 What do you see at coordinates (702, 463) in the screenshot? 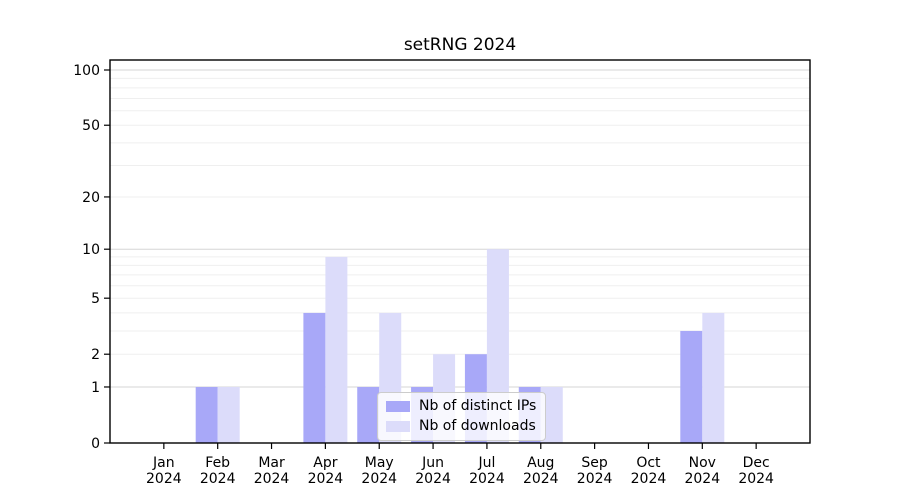
I see `x-tick-label-month: Nov` at bounding box center [702, 463].